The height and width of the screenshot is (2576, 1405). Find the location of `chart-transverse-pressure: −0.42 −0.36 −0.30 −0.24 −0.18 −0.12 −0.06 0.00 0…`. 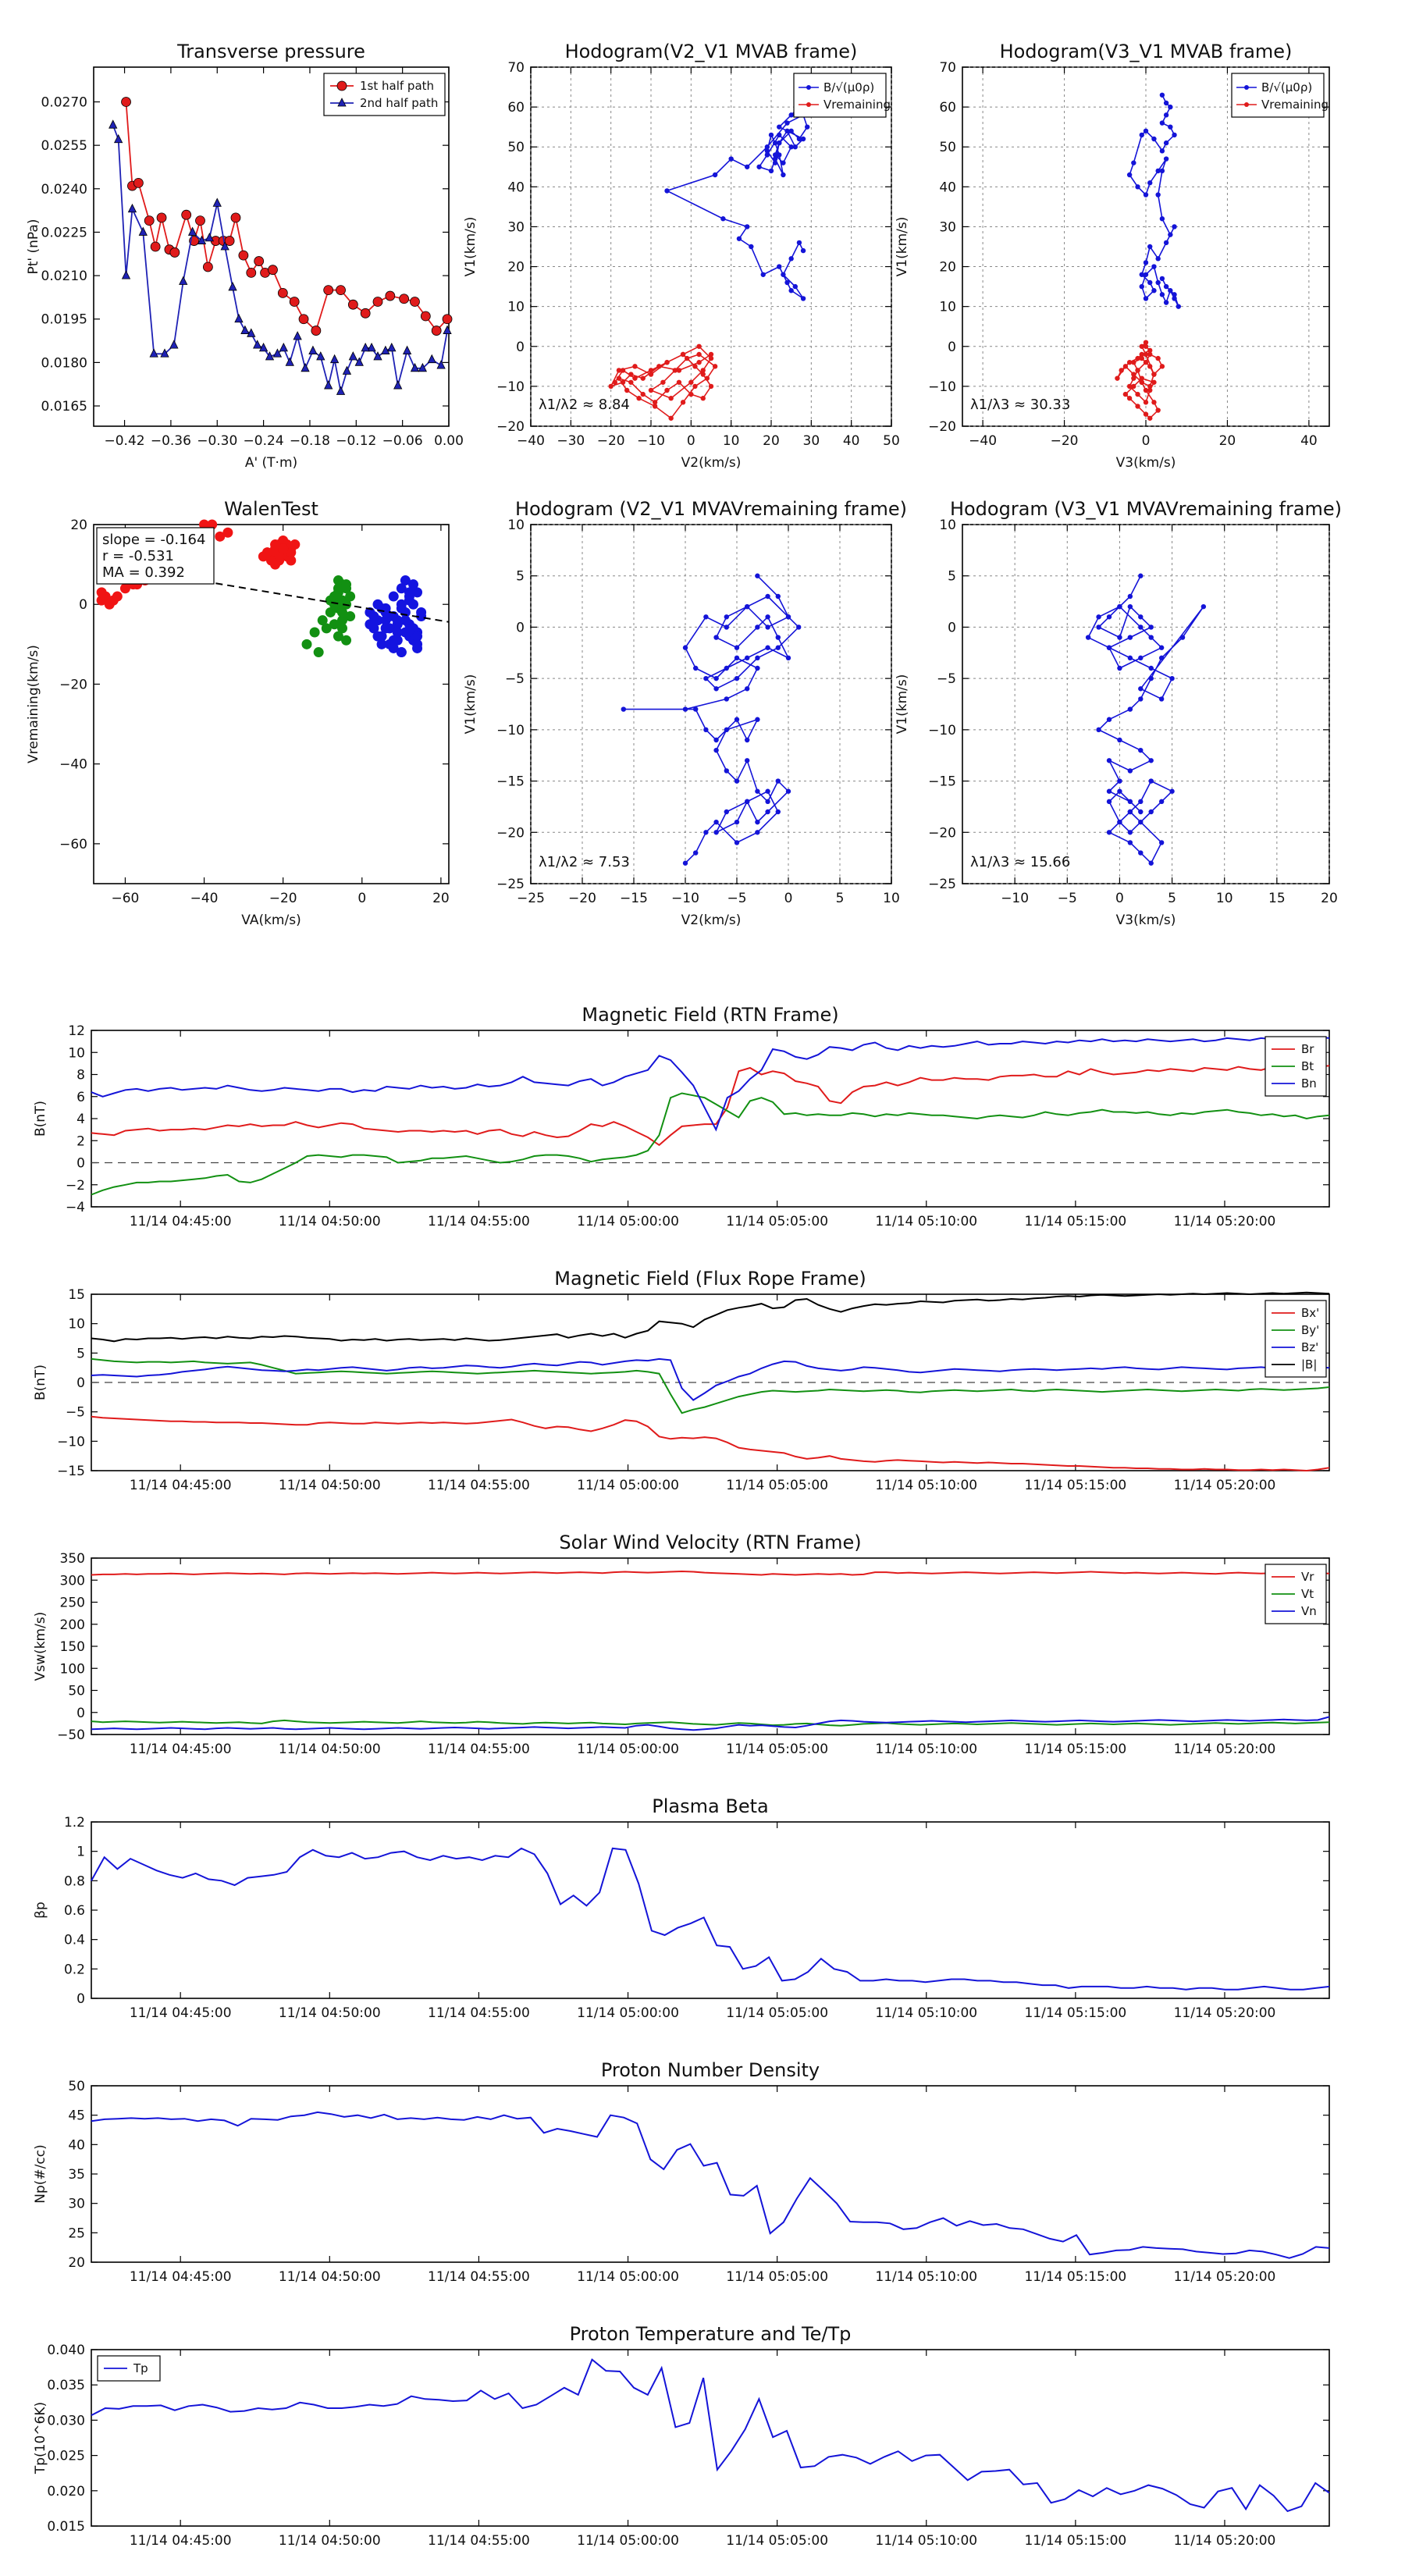

chart-transverse-pressure: −0.42 −0.36 −0.30 −0.24 −0.18 −0.12 −0.06 0.00 0… is located at coordinates (245, 256).